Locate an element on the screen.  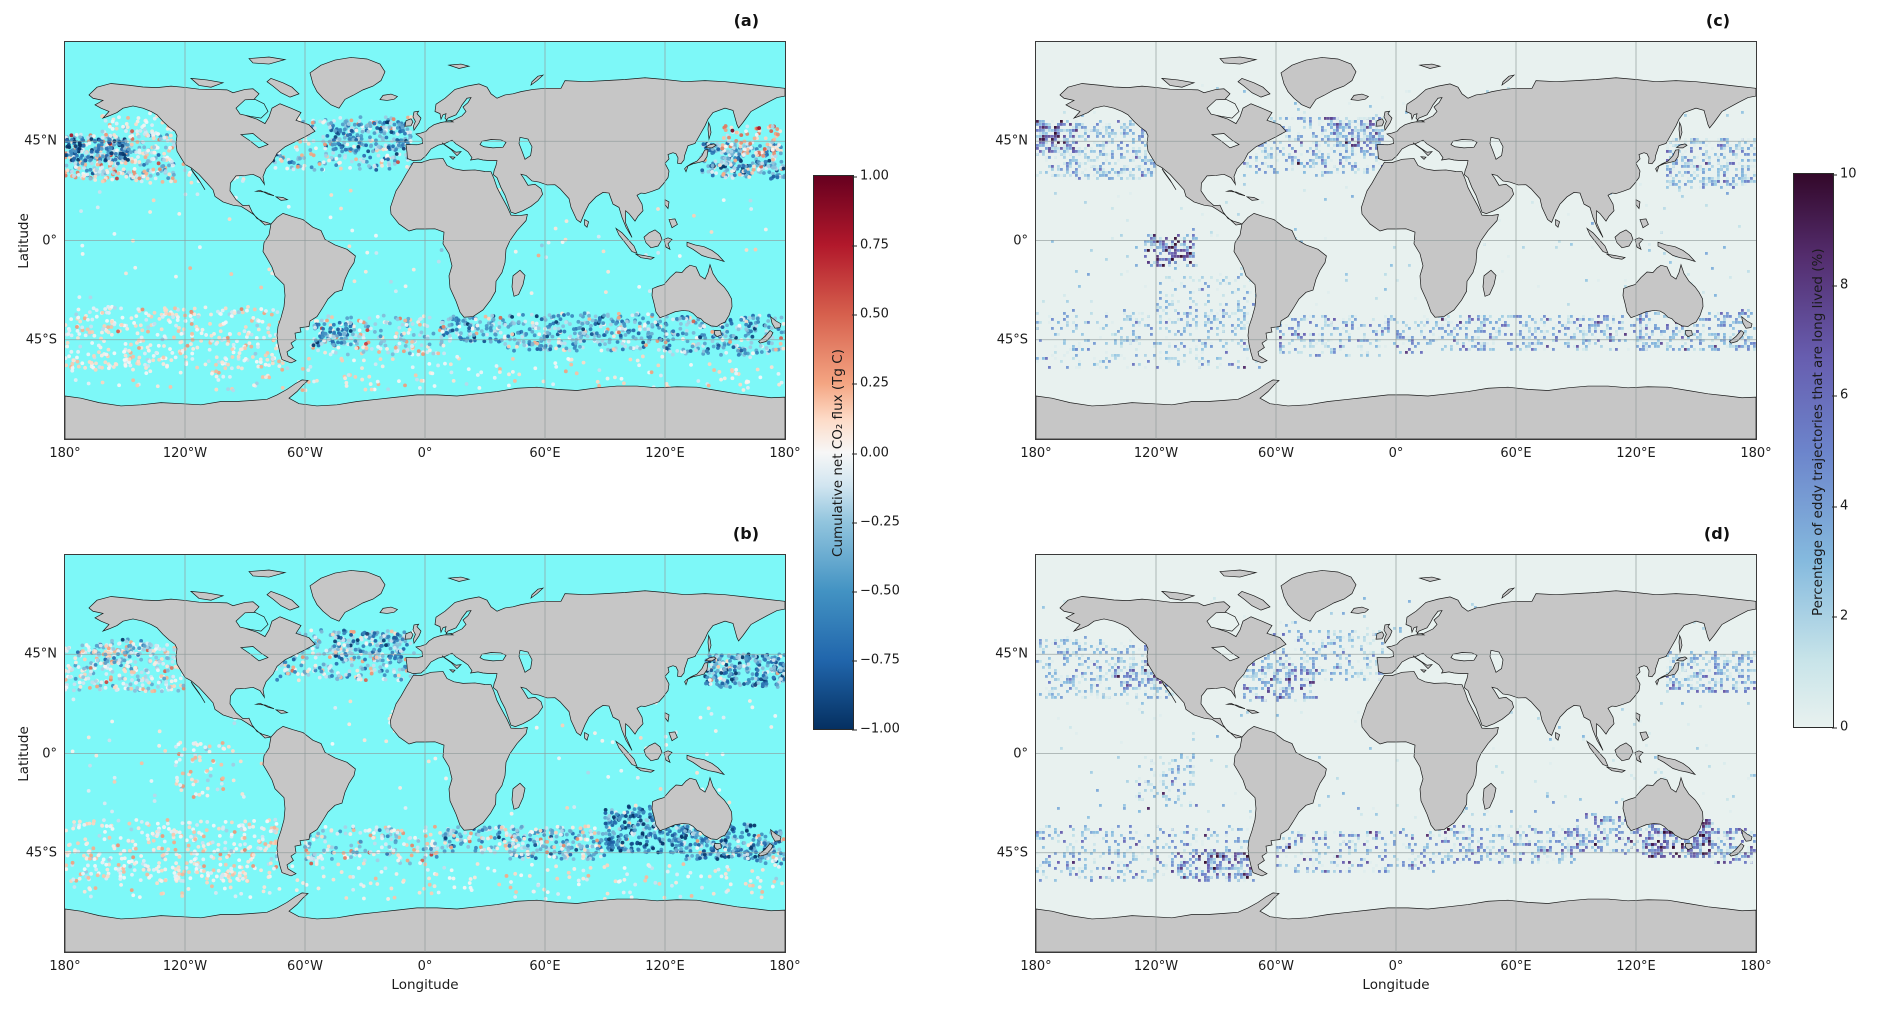
panel-d-title: (d) is located at coordinates (1716, 533).